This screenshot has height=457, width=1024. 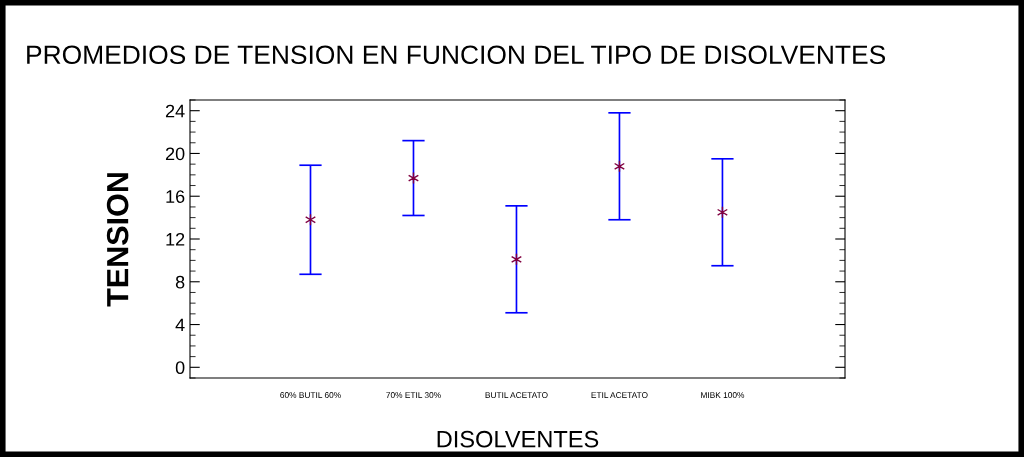 What do you see at coordinates (516, 395) in the screenshot?
I see `x-tick-label: BUTIL ACETATO` at bounding box center [516, 395].